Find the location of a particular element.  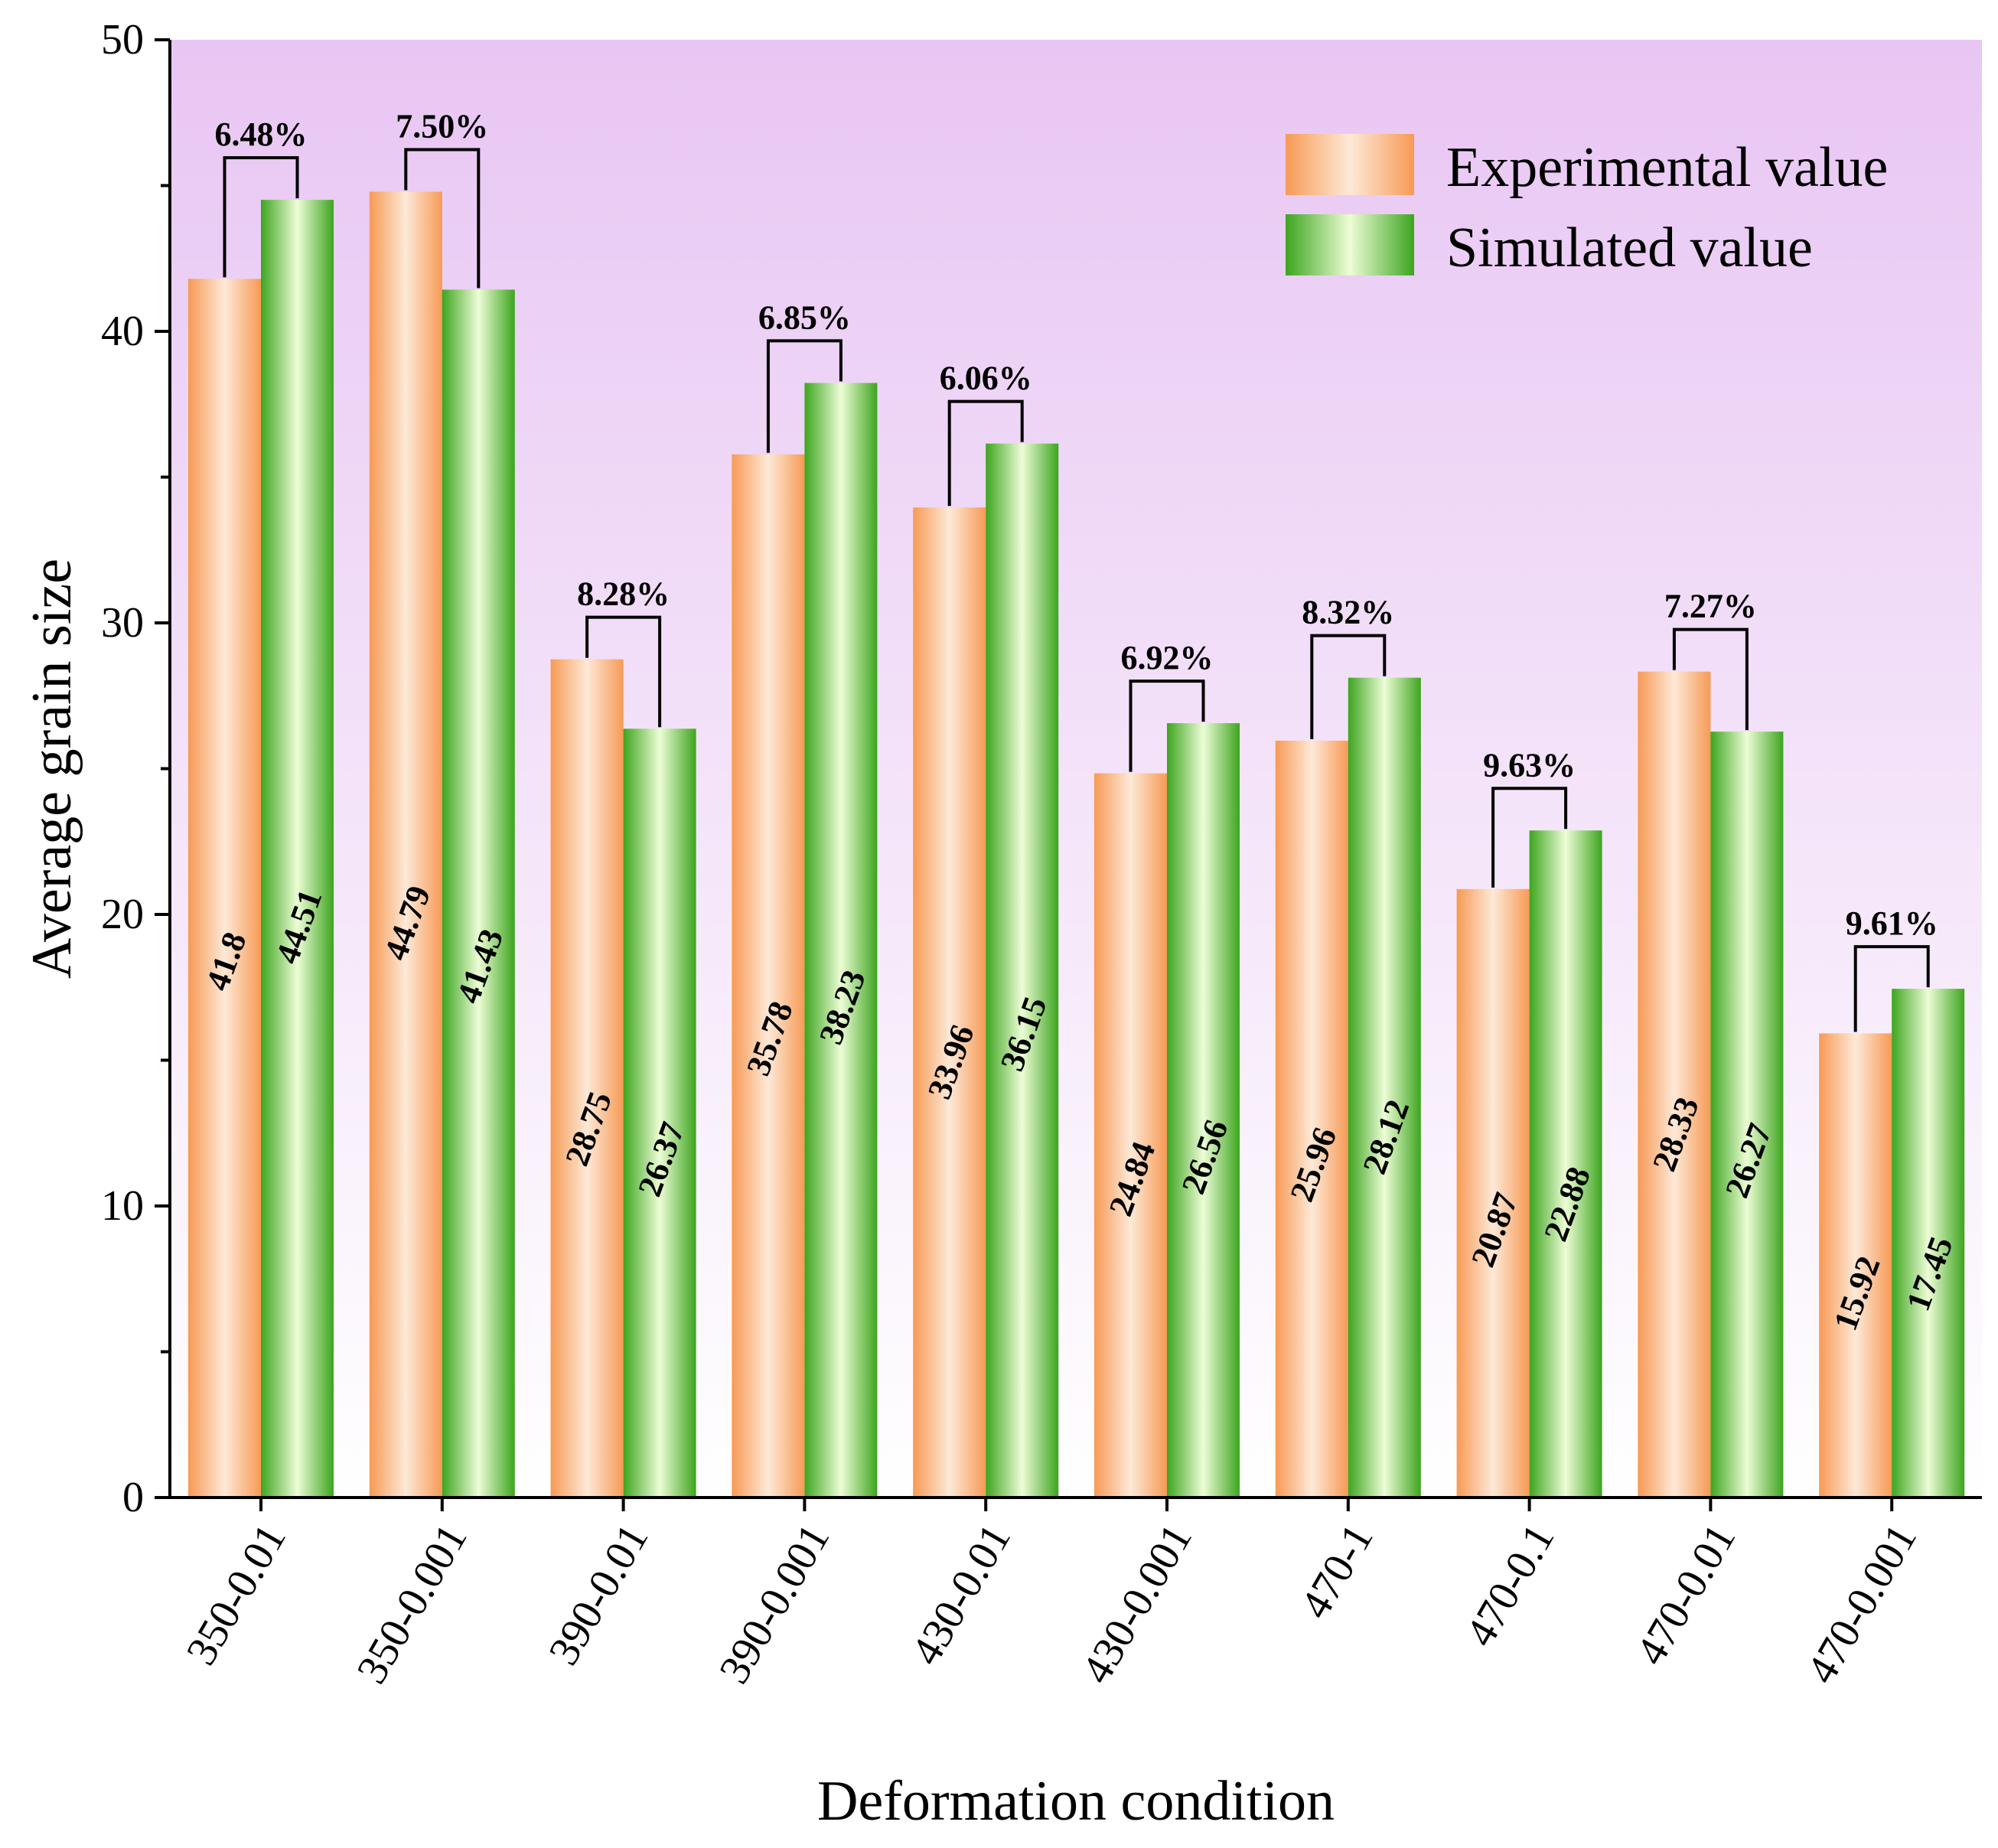

bar-experimental-390-0.001 is located at coordinates (768, 976).